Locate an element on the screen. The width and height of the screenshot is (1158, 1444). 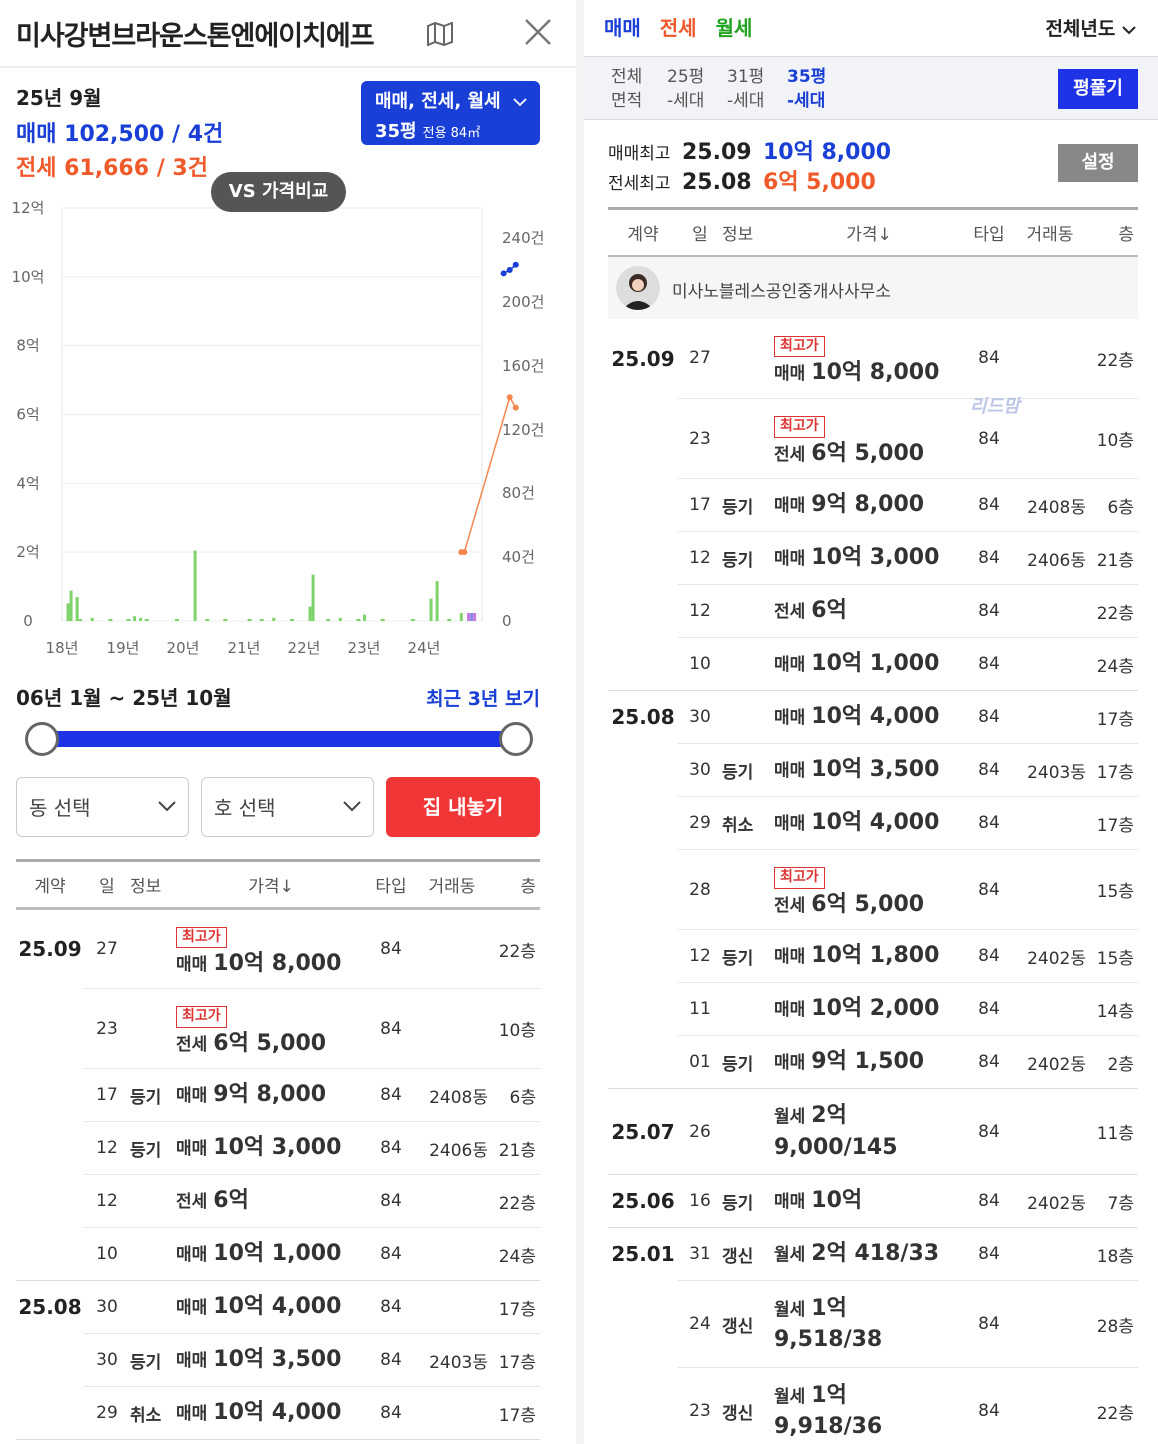
cell-day: 17 is located at coordinates (107, 1095).